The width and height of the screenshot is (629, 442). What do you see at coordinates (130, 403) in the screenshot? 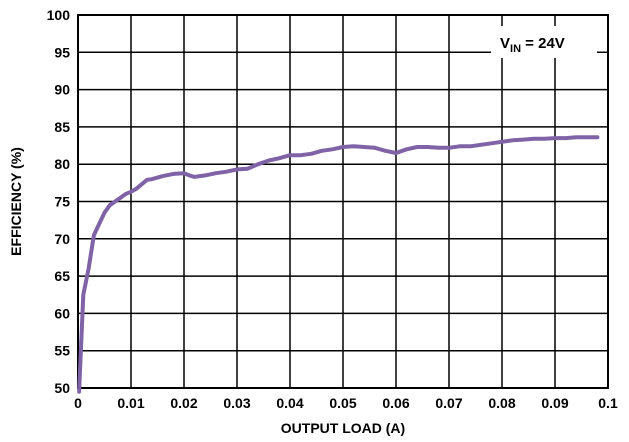
I see `x-tick-label: 0.01` at bounding box center [130, 403].